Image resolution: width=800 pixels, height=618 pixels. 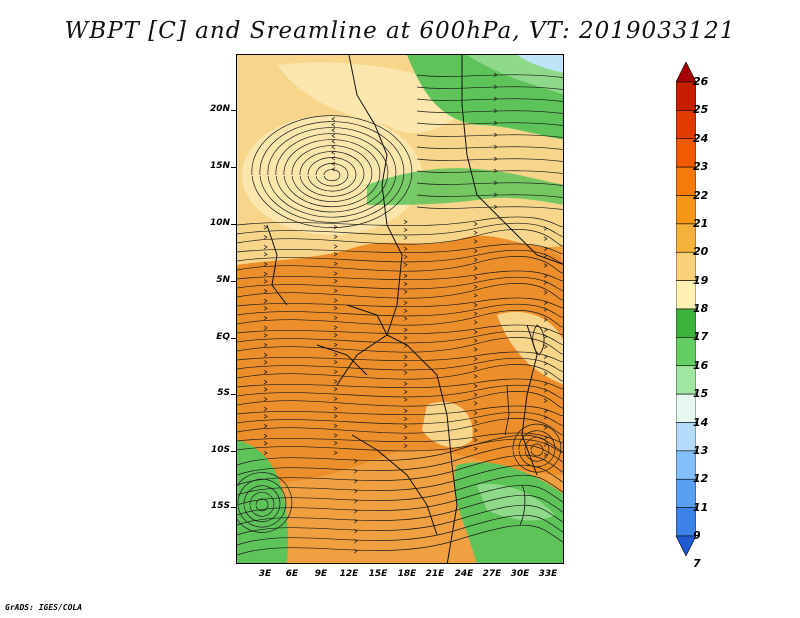 I want to click on wbpt-field-cream-vortex, so click(x=332, y=175).